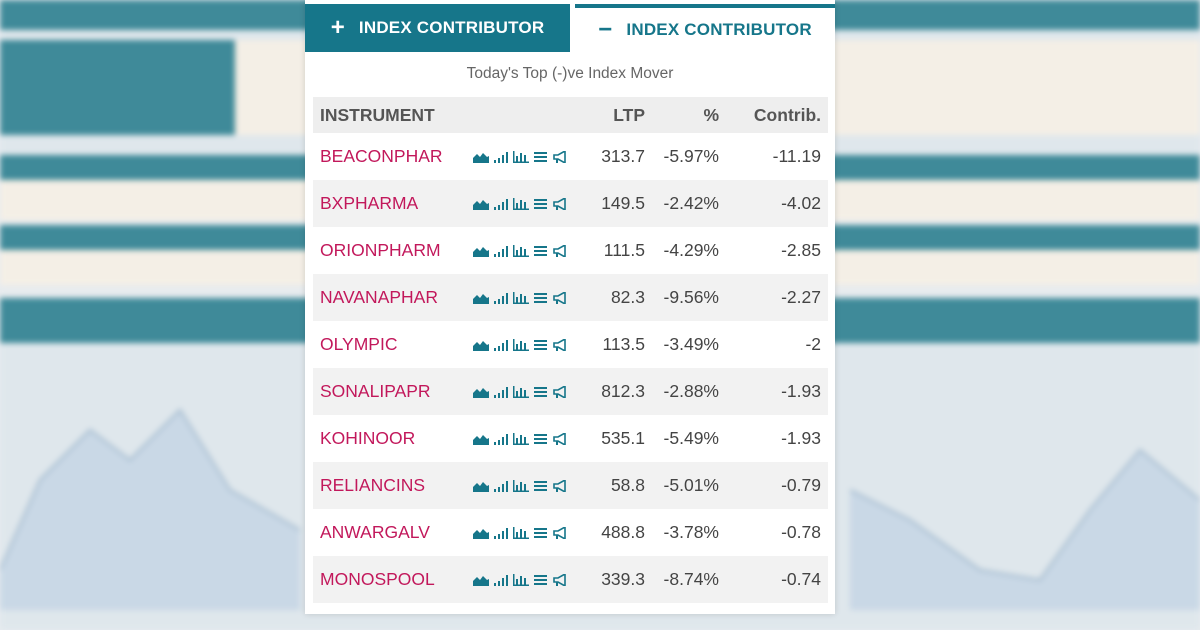 The image size is (1200, 630). I want to click on instrument-link: ORIONPHARM, so click(390, 250).